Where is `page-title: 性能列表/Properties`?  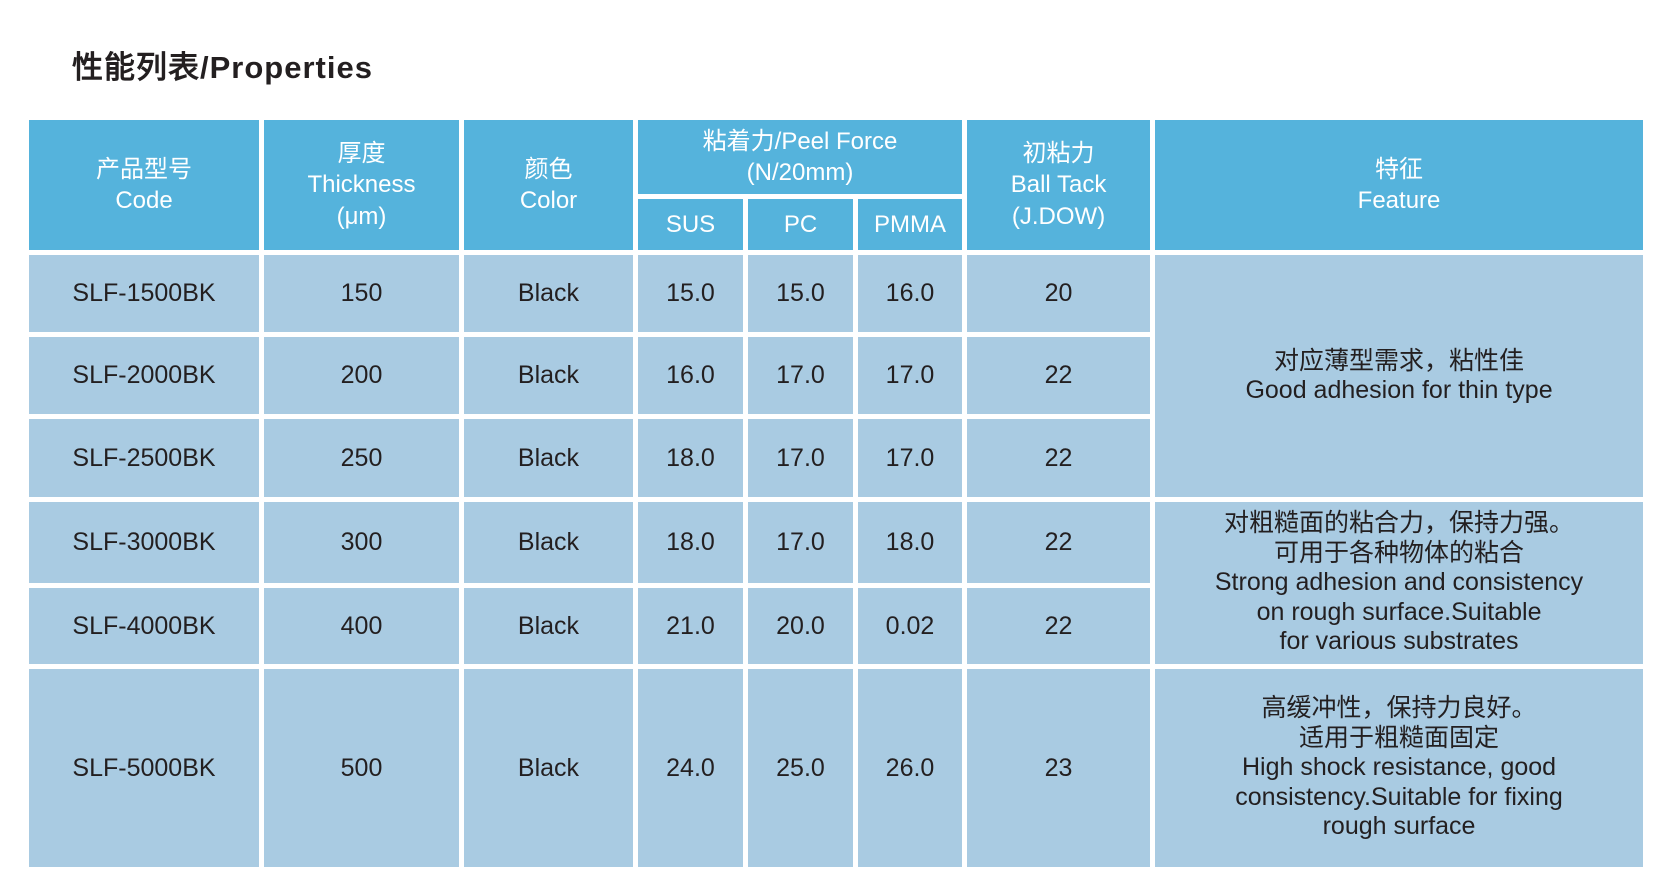 page-title: 性能列表/Properties is located at coordinates (222, 67).